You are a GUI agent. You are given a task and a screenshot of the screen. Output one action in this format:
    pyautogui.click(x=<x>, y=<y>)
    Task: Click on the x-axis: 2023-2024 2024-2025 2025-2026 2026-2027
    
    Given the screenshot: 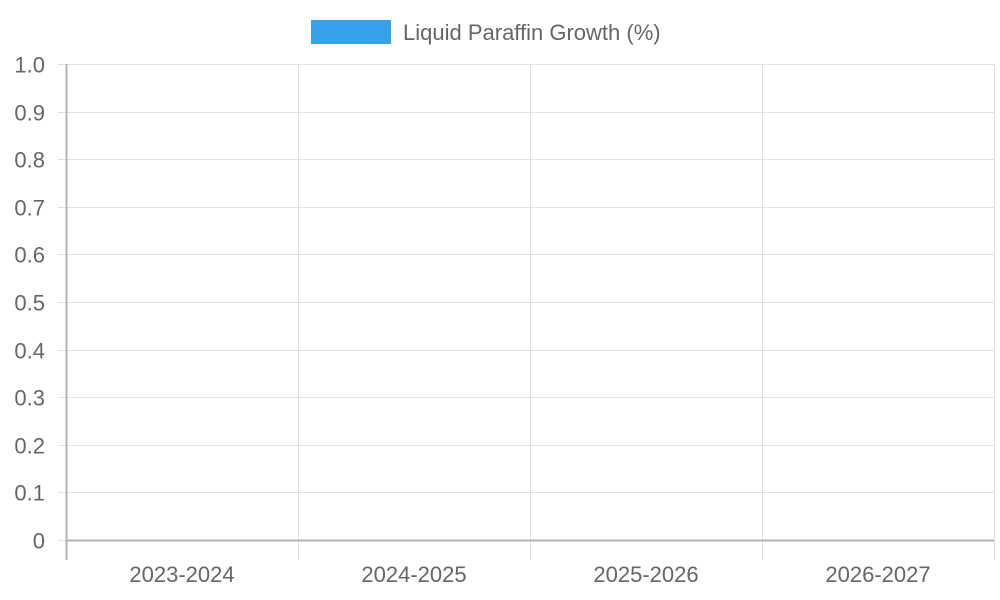 What is the action you would take?
    pyautogui.click(x=530, y=563)
    